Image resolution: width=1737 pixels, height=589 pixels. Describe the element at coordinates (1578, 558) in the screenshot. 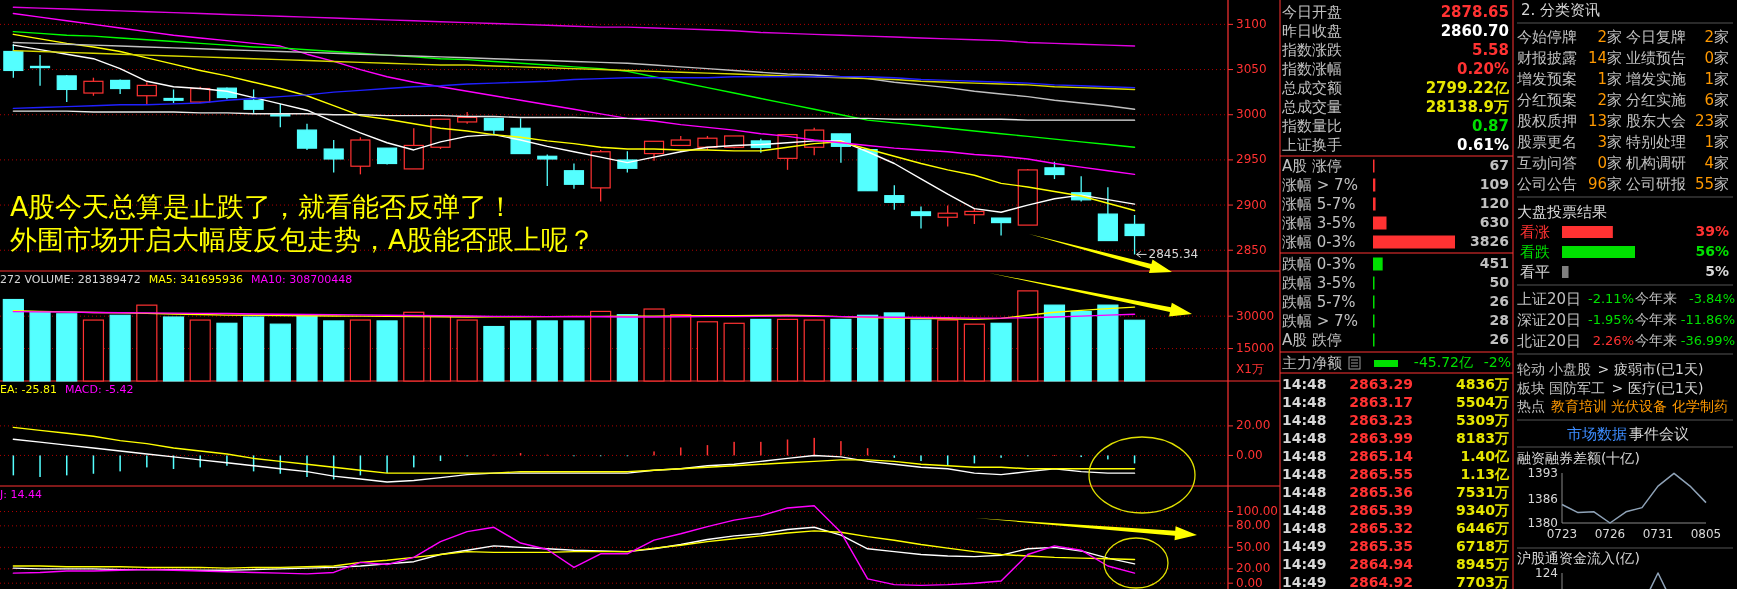

I see `chart-title: 沪股通资金流入(亿)` at that location.